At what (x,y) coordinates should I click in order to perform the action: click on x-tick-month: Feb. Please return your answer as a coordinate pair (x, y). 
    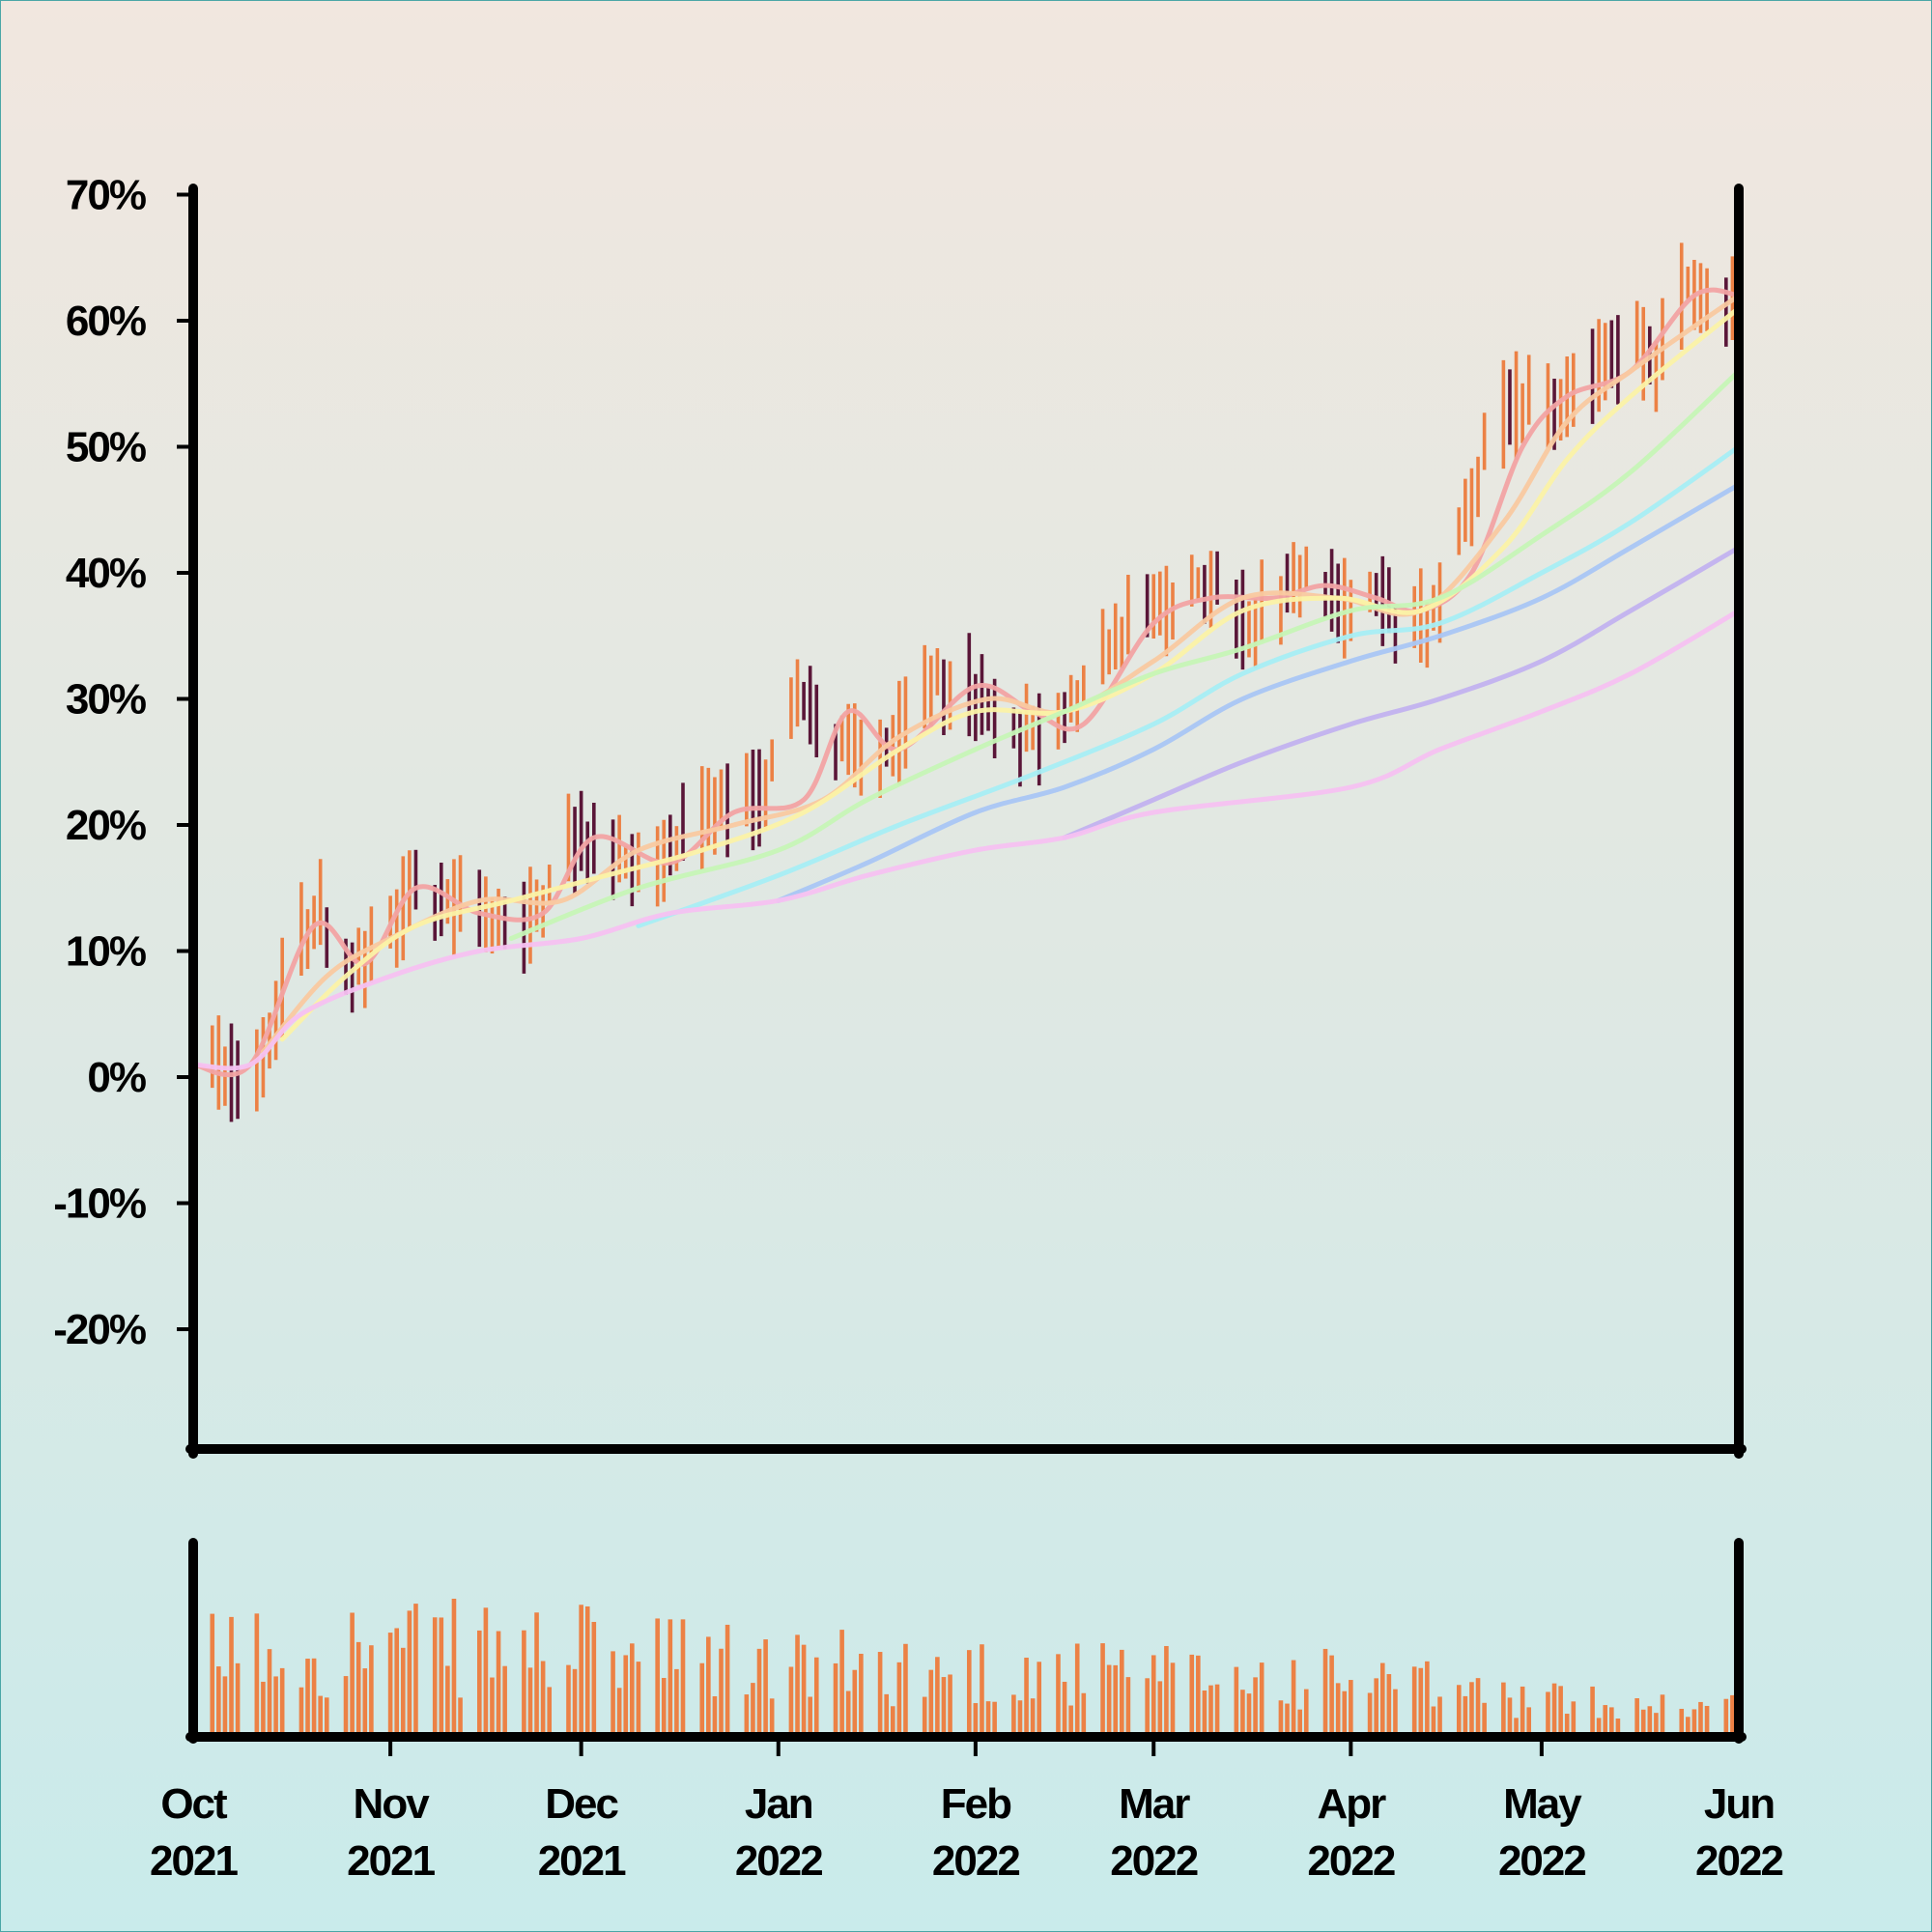
    Looking at the image, I should click on (976, 1804).